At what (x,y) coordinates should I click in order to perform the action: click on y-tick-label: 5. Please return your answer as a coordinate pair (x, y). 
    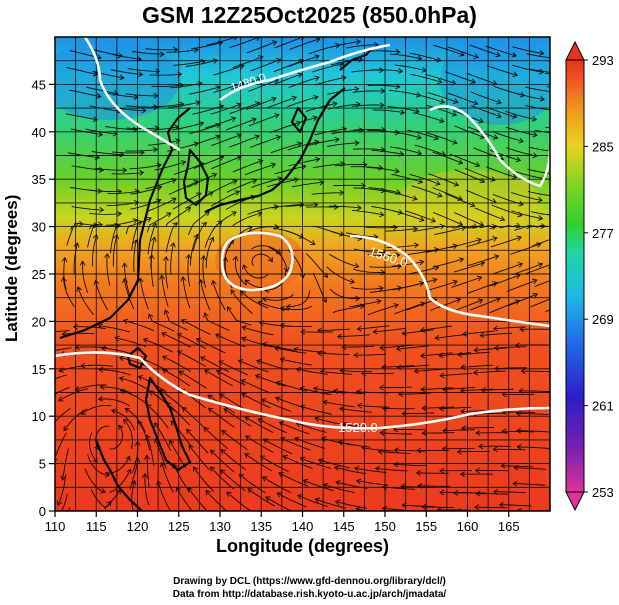
    Looking at the image, I should click on (42, 464).